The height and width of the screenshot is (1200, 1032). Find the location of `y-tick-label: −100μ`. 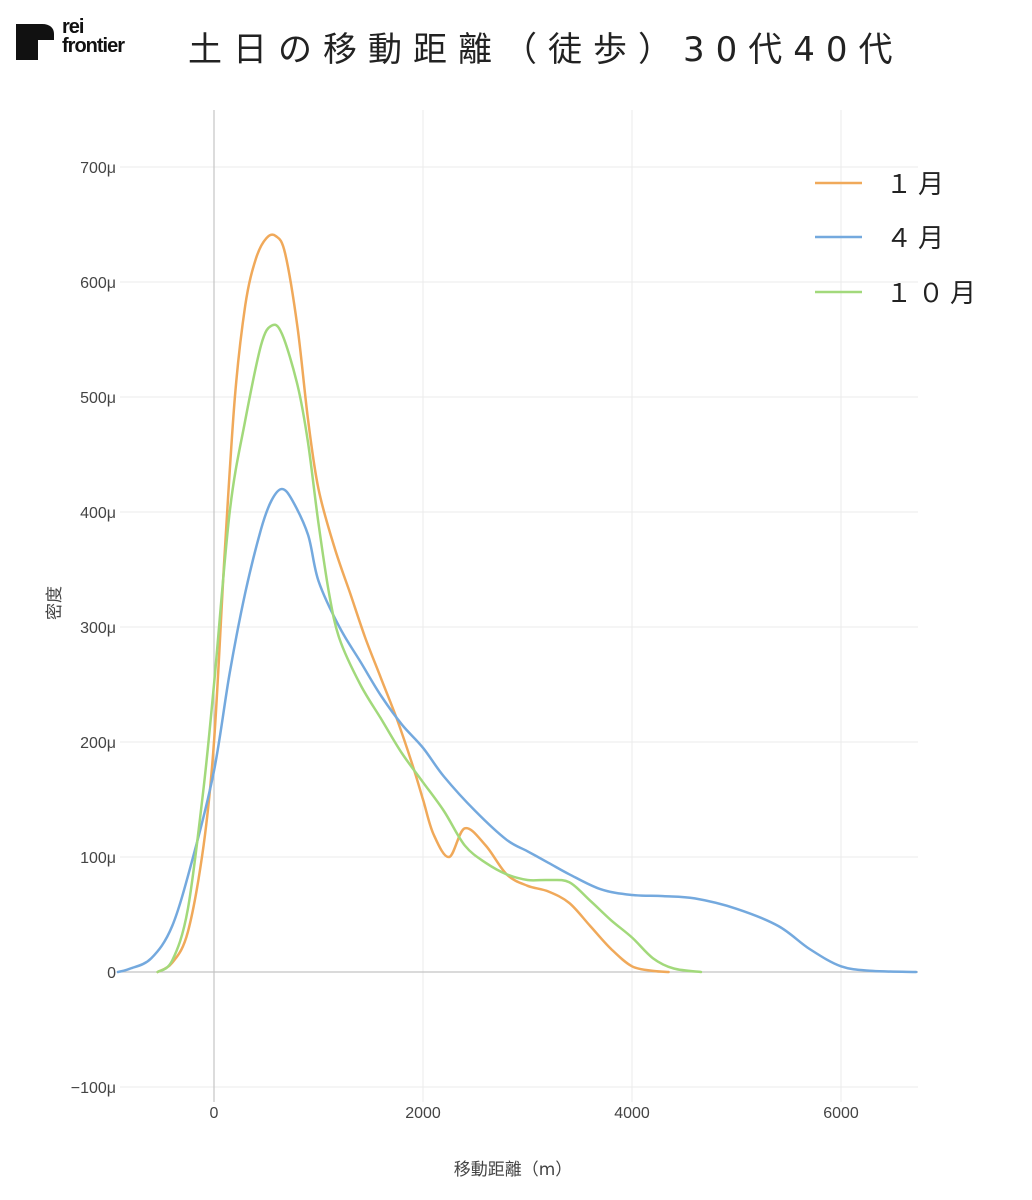

y-tick-label: −100μ is located at coordinates (93, 1088).